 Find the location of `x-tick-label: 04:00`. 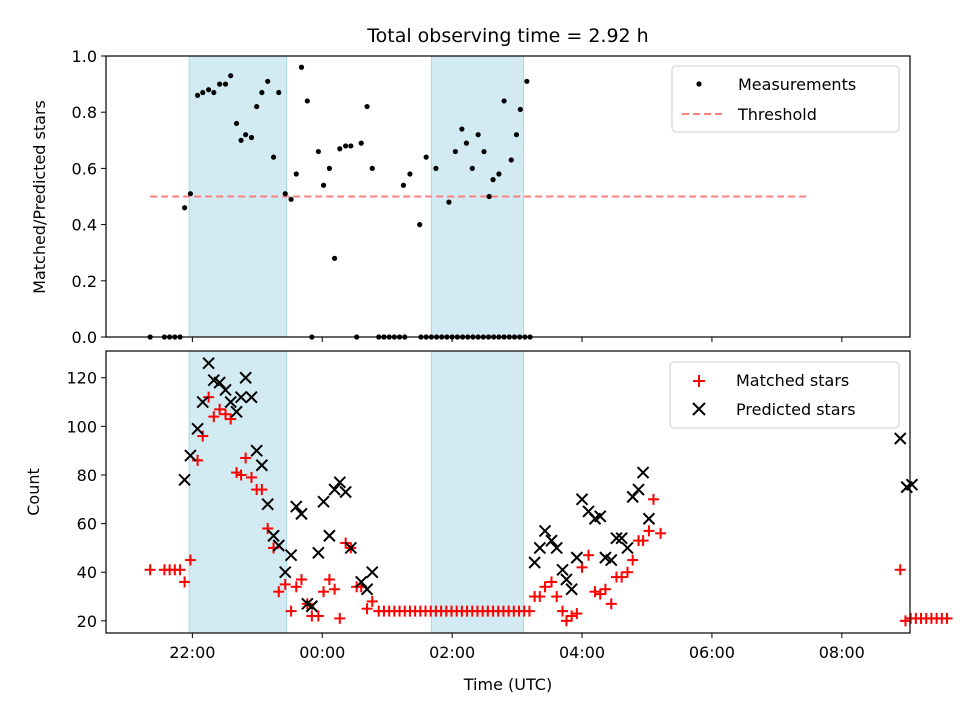

x-tick-label: 04:00 is located at coordinates (582, 652).